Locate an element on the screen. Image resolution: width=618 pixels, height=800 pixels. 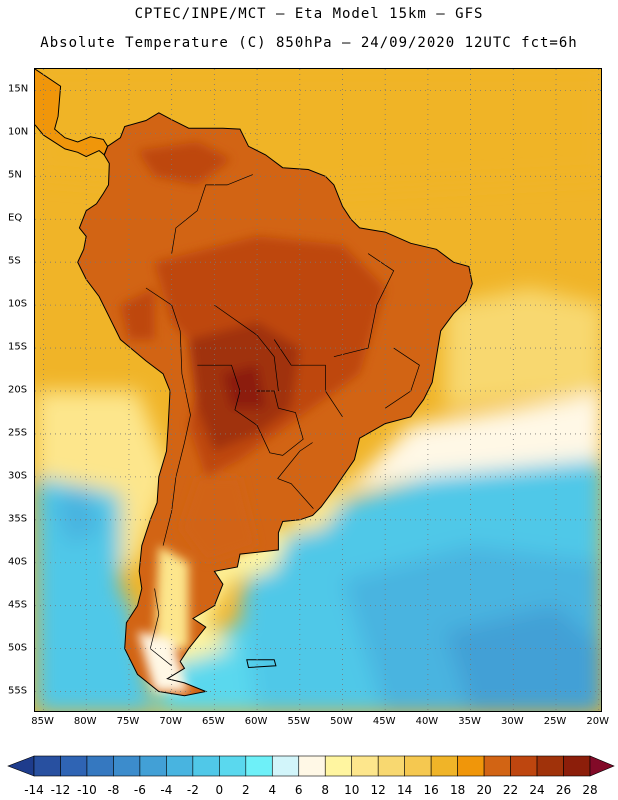
lat-label: 15S is located at coordinates (18, 347).